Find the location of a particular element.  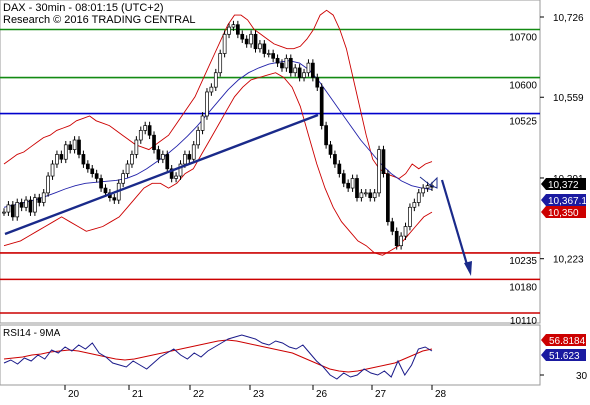

rsi-tag-bg is located at coordinates (563, 355).